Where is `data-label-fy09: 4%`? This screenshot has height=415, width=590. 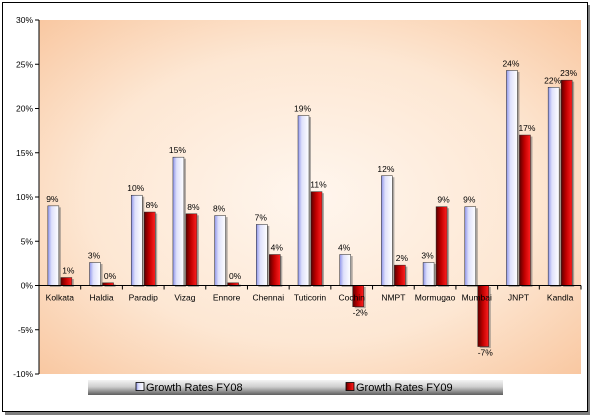 data-label-fy09: 4% is located at coordinates (277, 248).